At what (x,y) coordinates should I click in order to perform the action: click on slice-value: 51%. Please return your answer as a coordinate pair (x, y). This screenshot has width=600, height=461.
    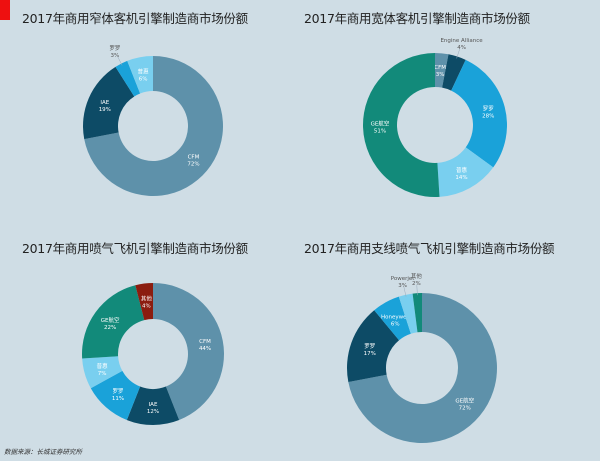
    Looking at the image, I should click on (380, 132).